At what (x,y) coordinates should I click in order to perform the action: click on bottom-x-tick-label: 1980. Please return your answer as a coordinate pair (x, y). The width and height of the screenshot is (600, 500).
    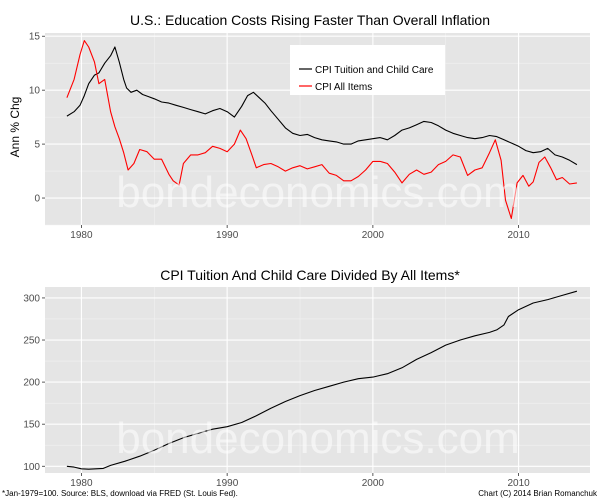
    Looking at the image, I should click on (81, 483).